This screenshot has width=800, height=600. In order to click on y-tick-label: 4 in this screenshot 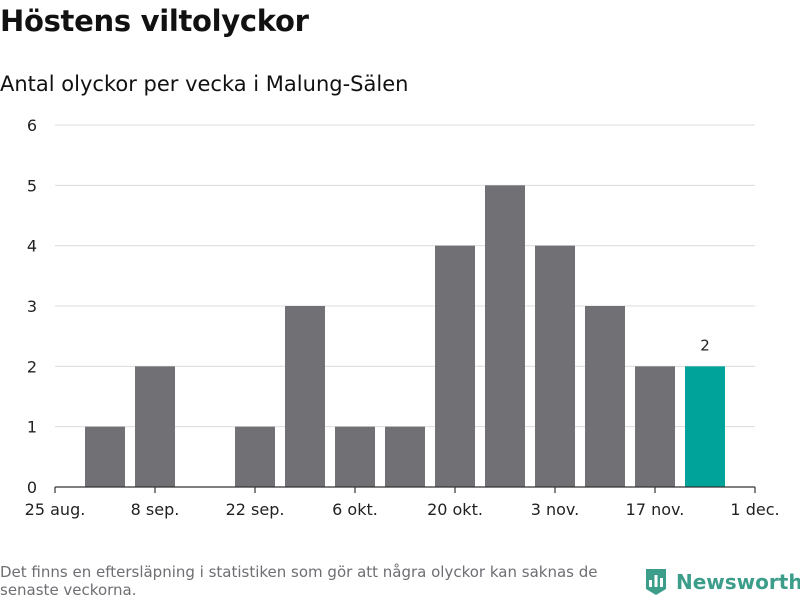, I will do `click(32, 246)`.